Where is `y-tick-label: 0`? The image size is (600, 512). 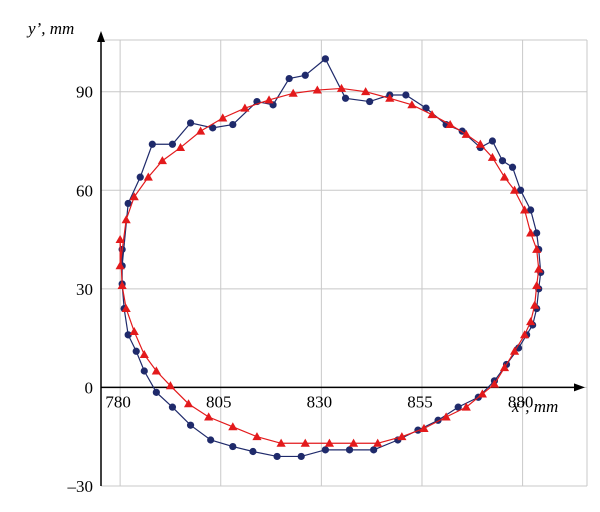 y-tick-label: 0 is located at coordinates (89, 387).